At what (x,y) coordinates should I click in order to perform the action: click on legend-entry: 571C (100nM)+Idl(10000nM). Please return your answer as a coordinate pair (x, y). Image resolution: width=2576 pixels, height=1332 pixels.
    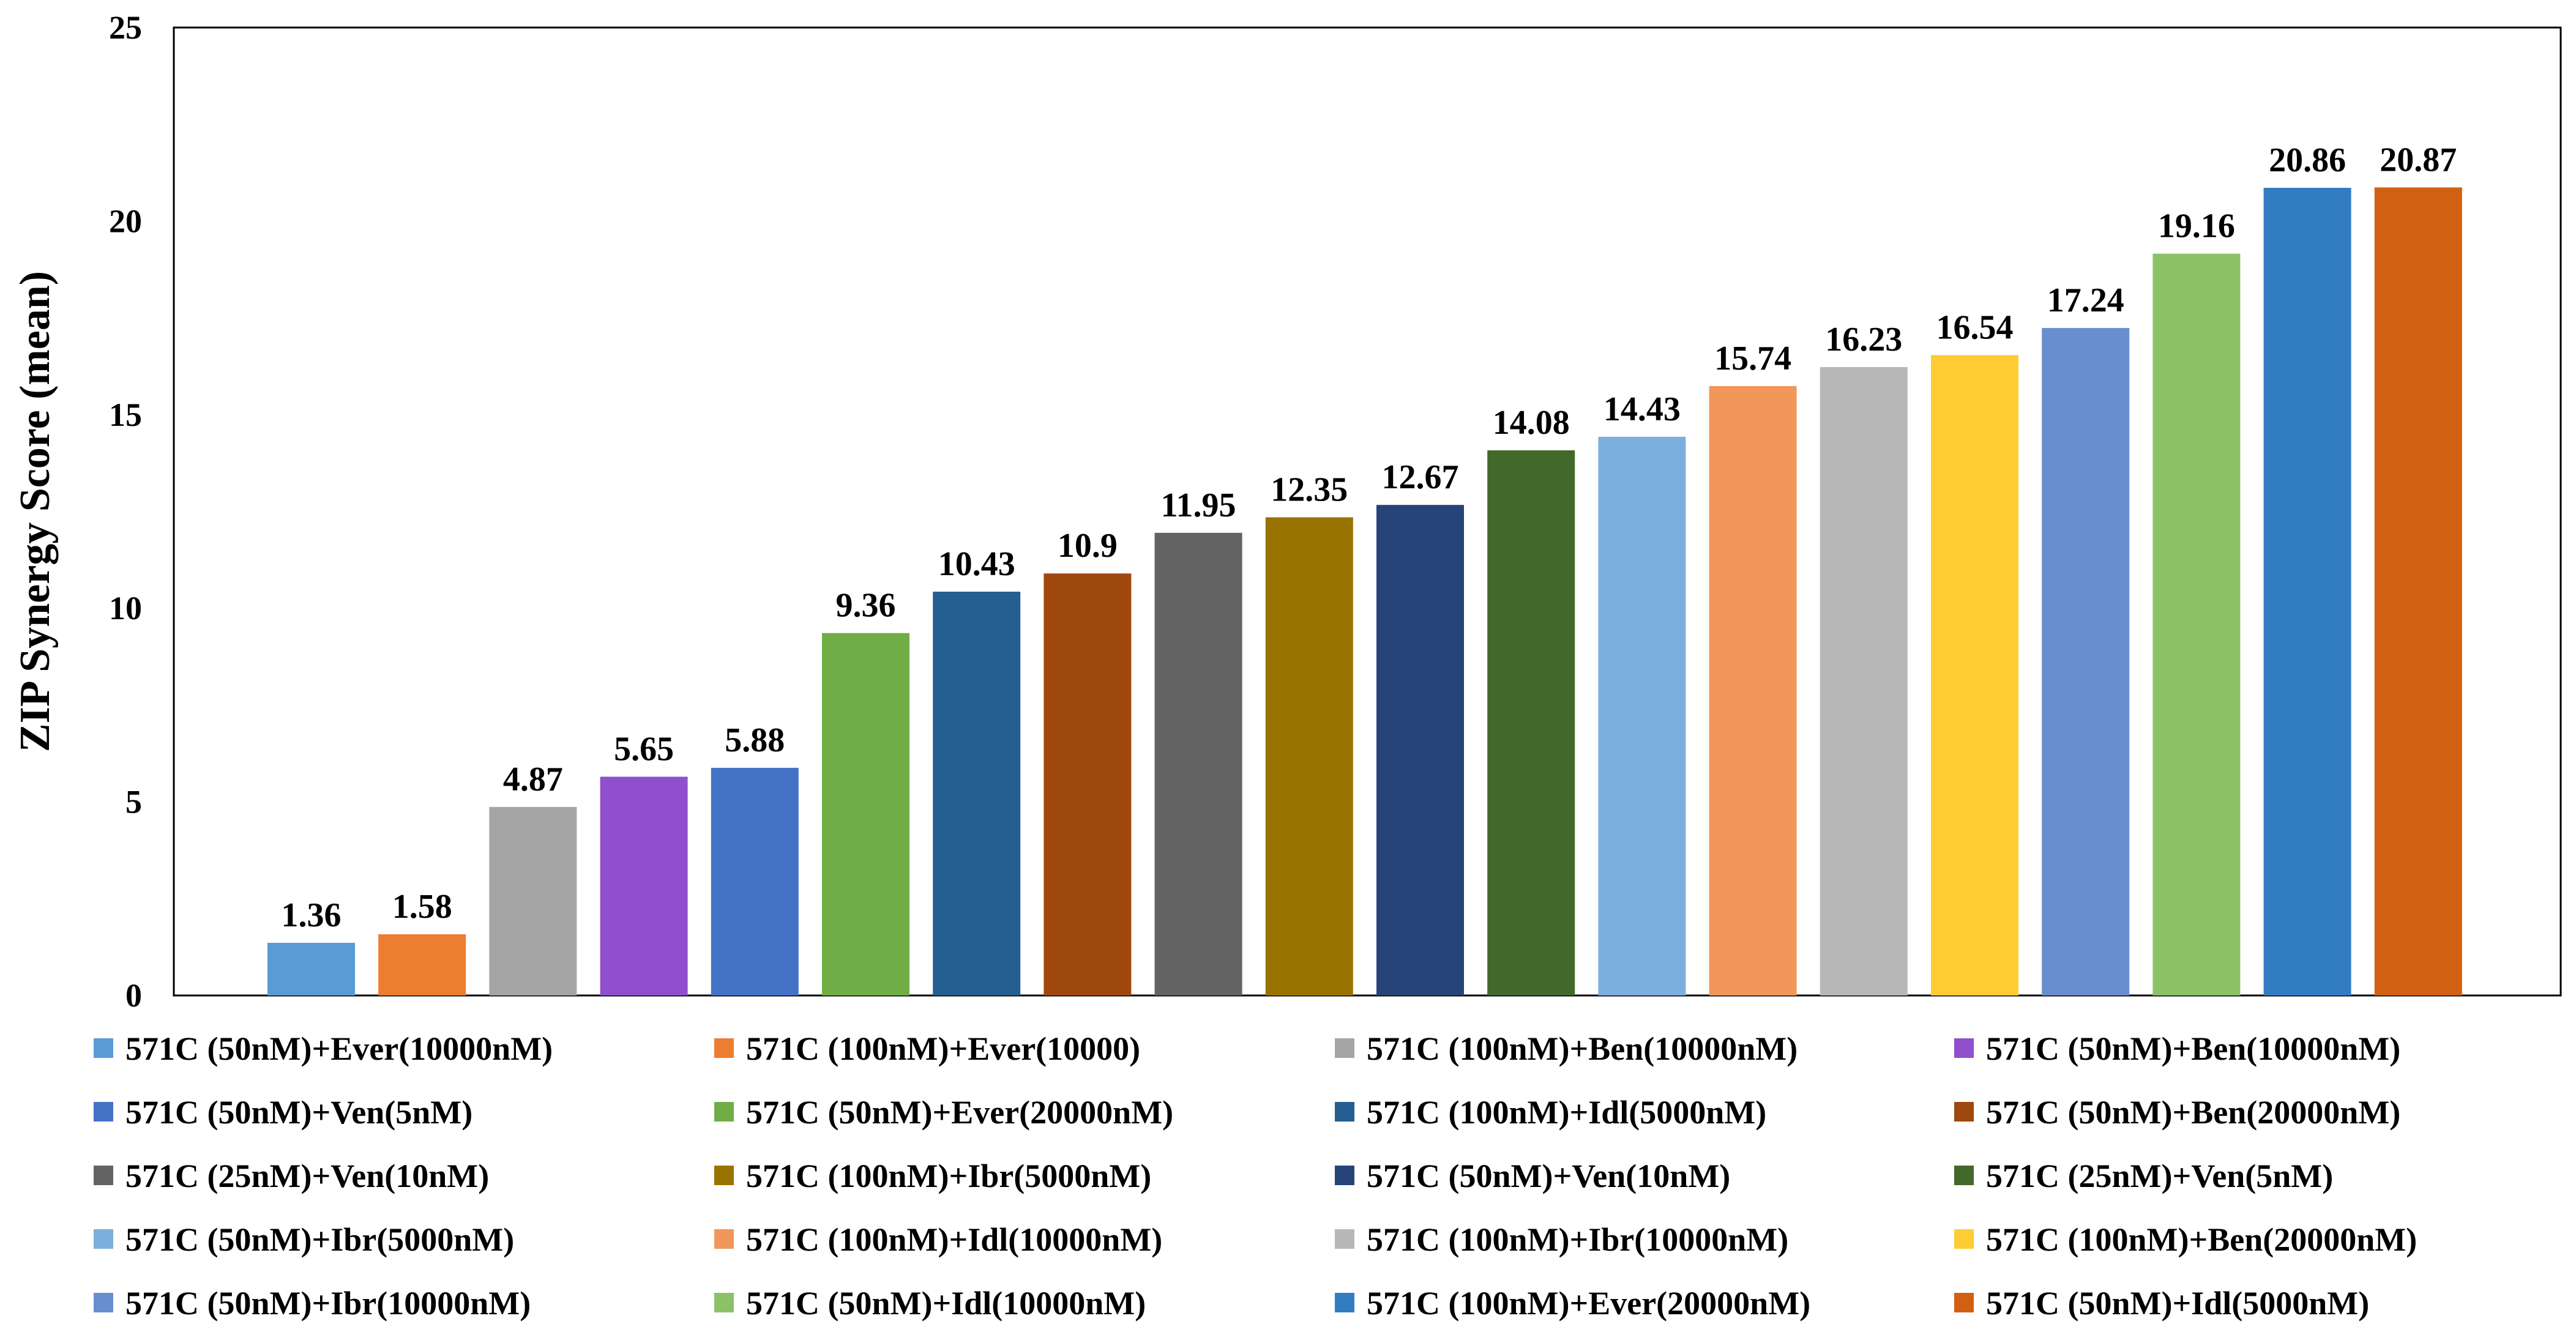
    Looking at the image, I should click on (938, 1239).